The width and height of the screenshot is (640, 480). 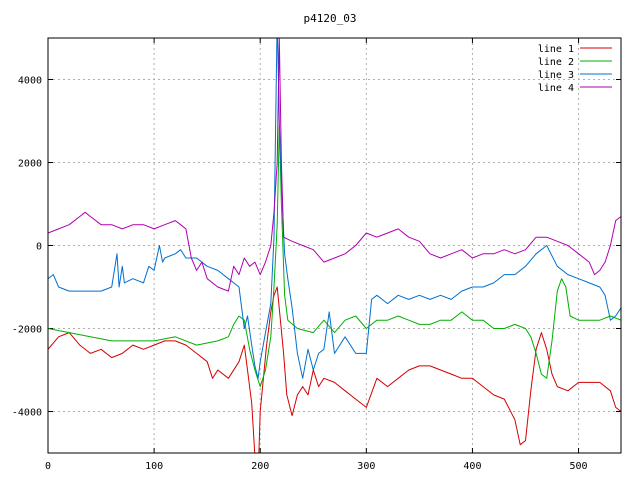 I want to click on legend-label: line 2, so click(x=556, y=62).